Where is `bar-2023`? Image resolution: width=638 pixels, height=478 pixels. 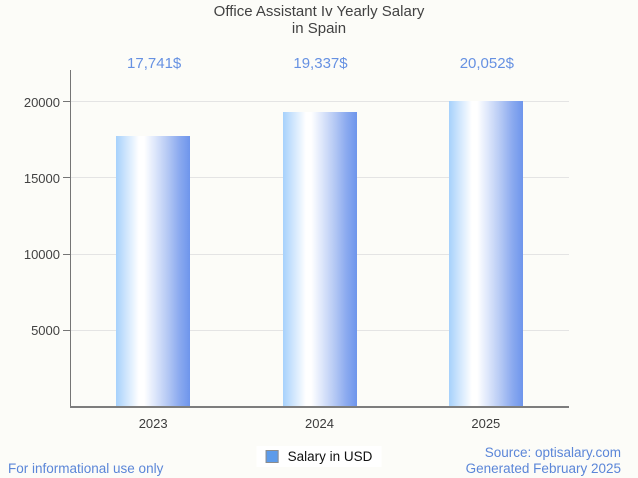 bar-2023 is located at coordinates (153, 271).